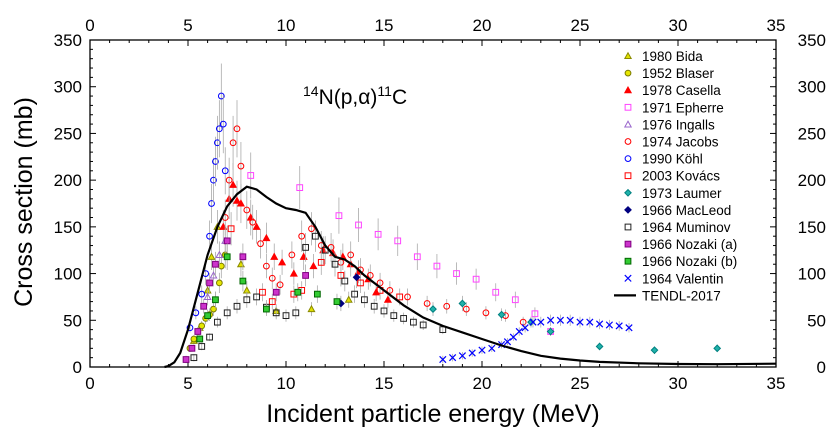  I want to click on x-tick-label: 10, so click(286, 383).